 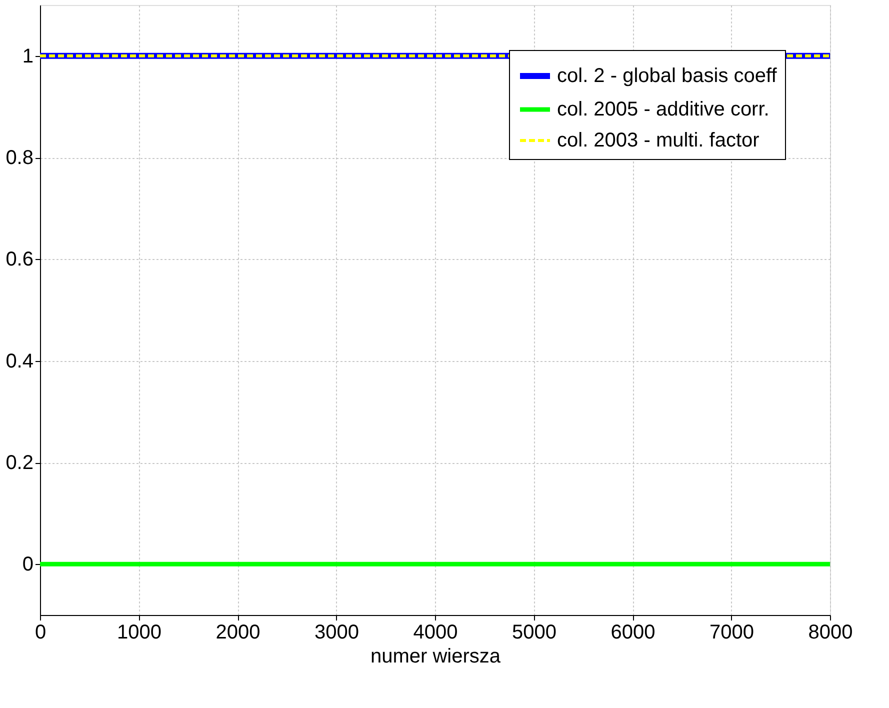 I want to click on x-tick-label: 8000, so click(x=830, y=633).